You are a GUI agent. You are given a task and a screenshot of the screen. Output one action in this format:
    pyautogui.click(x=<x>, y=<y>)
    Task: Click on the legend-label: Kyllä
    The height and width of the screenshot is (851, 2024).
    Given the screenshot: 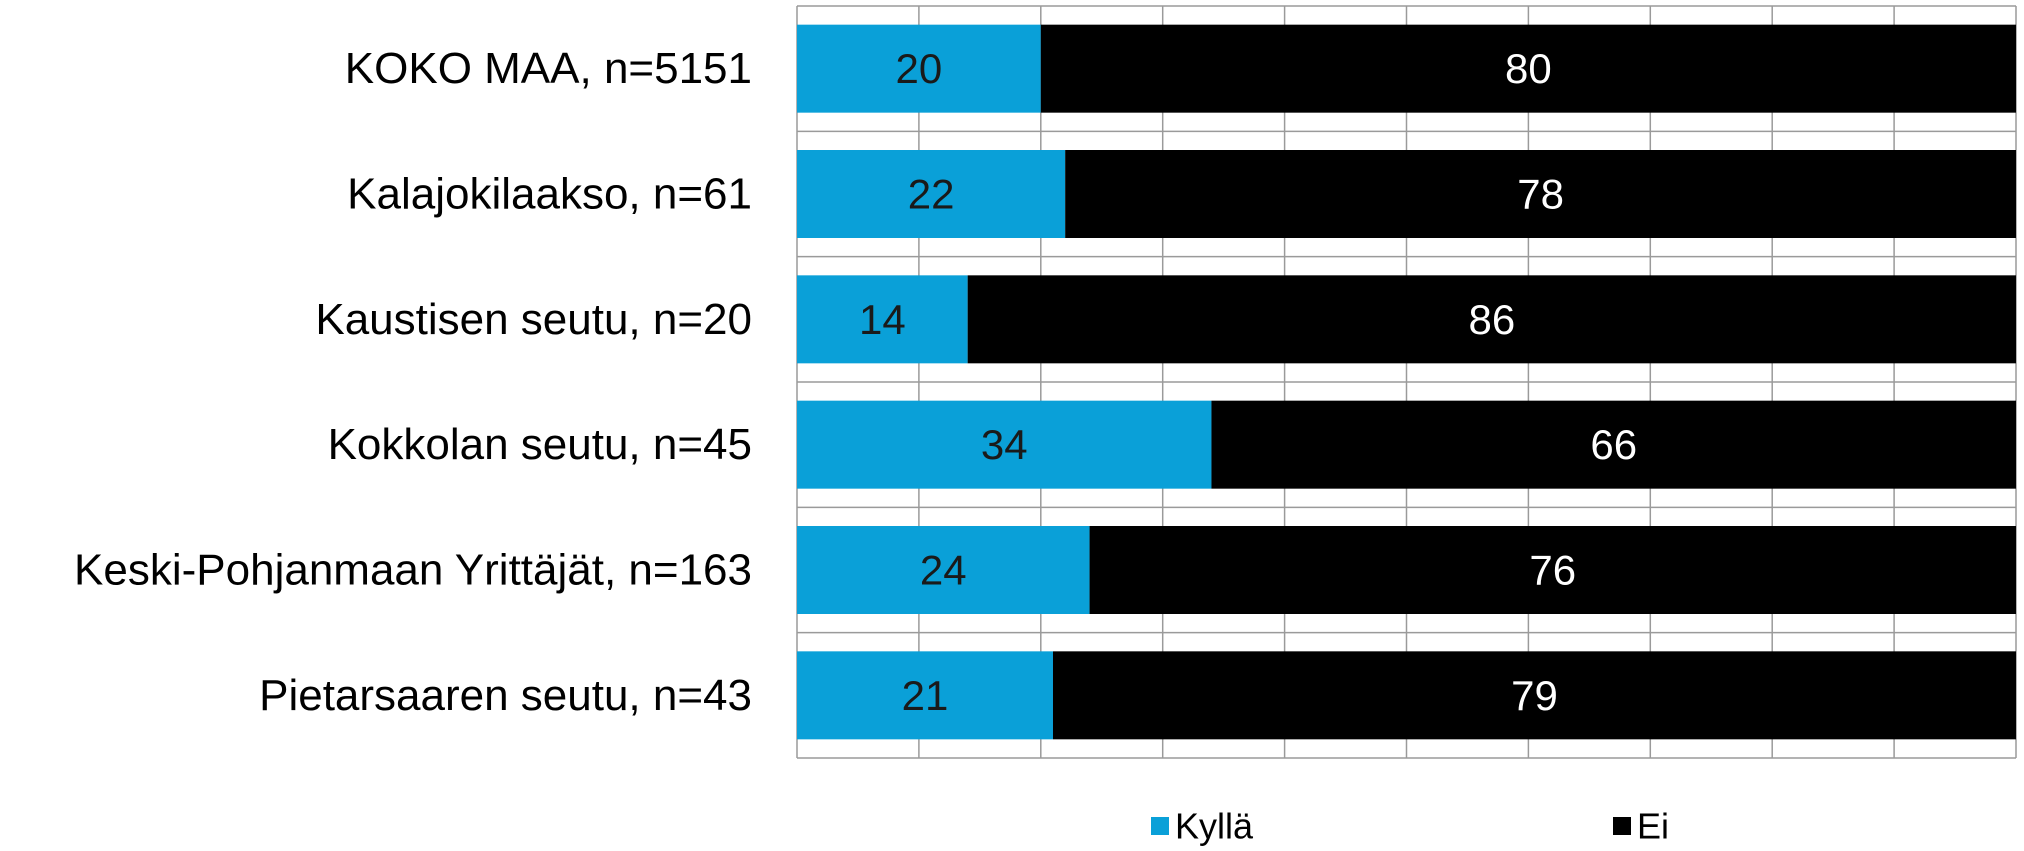 What is the action you would take?
    pyautogui.click(x=1214, y=826)
    